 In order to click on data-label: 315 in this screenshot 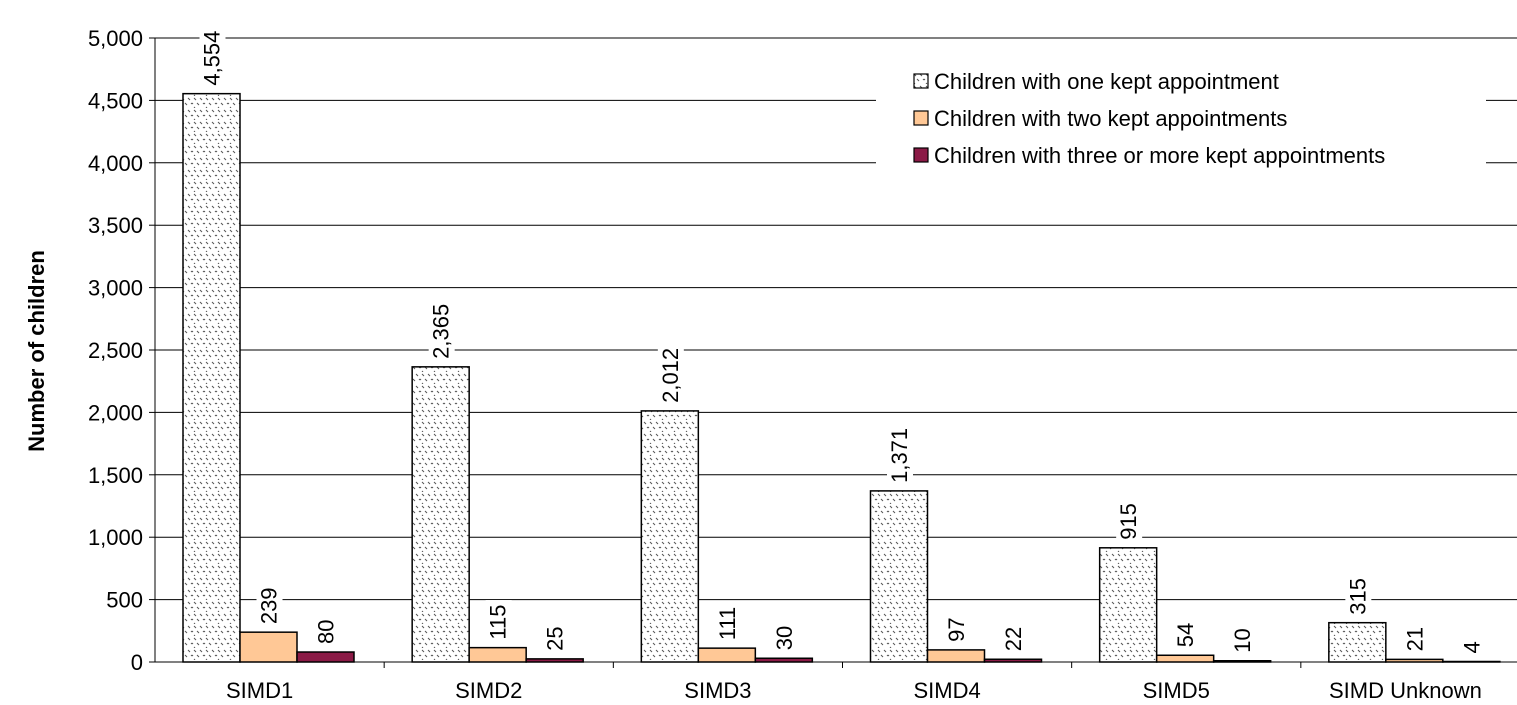, I will do `click(1357, 596)`.